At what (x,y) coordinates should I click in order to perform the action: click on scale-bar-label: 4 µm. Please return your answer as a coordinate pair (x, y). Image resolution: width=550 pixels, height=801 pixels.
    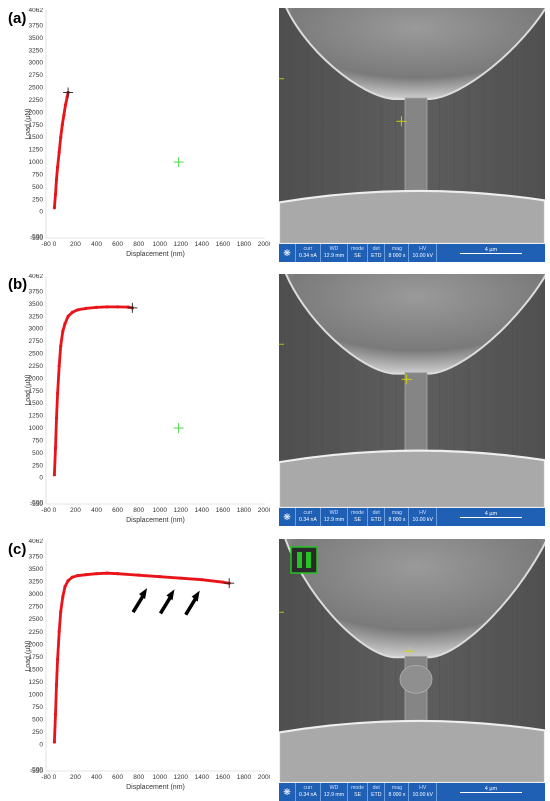
    Looking at the image, I should click on (491, 514).